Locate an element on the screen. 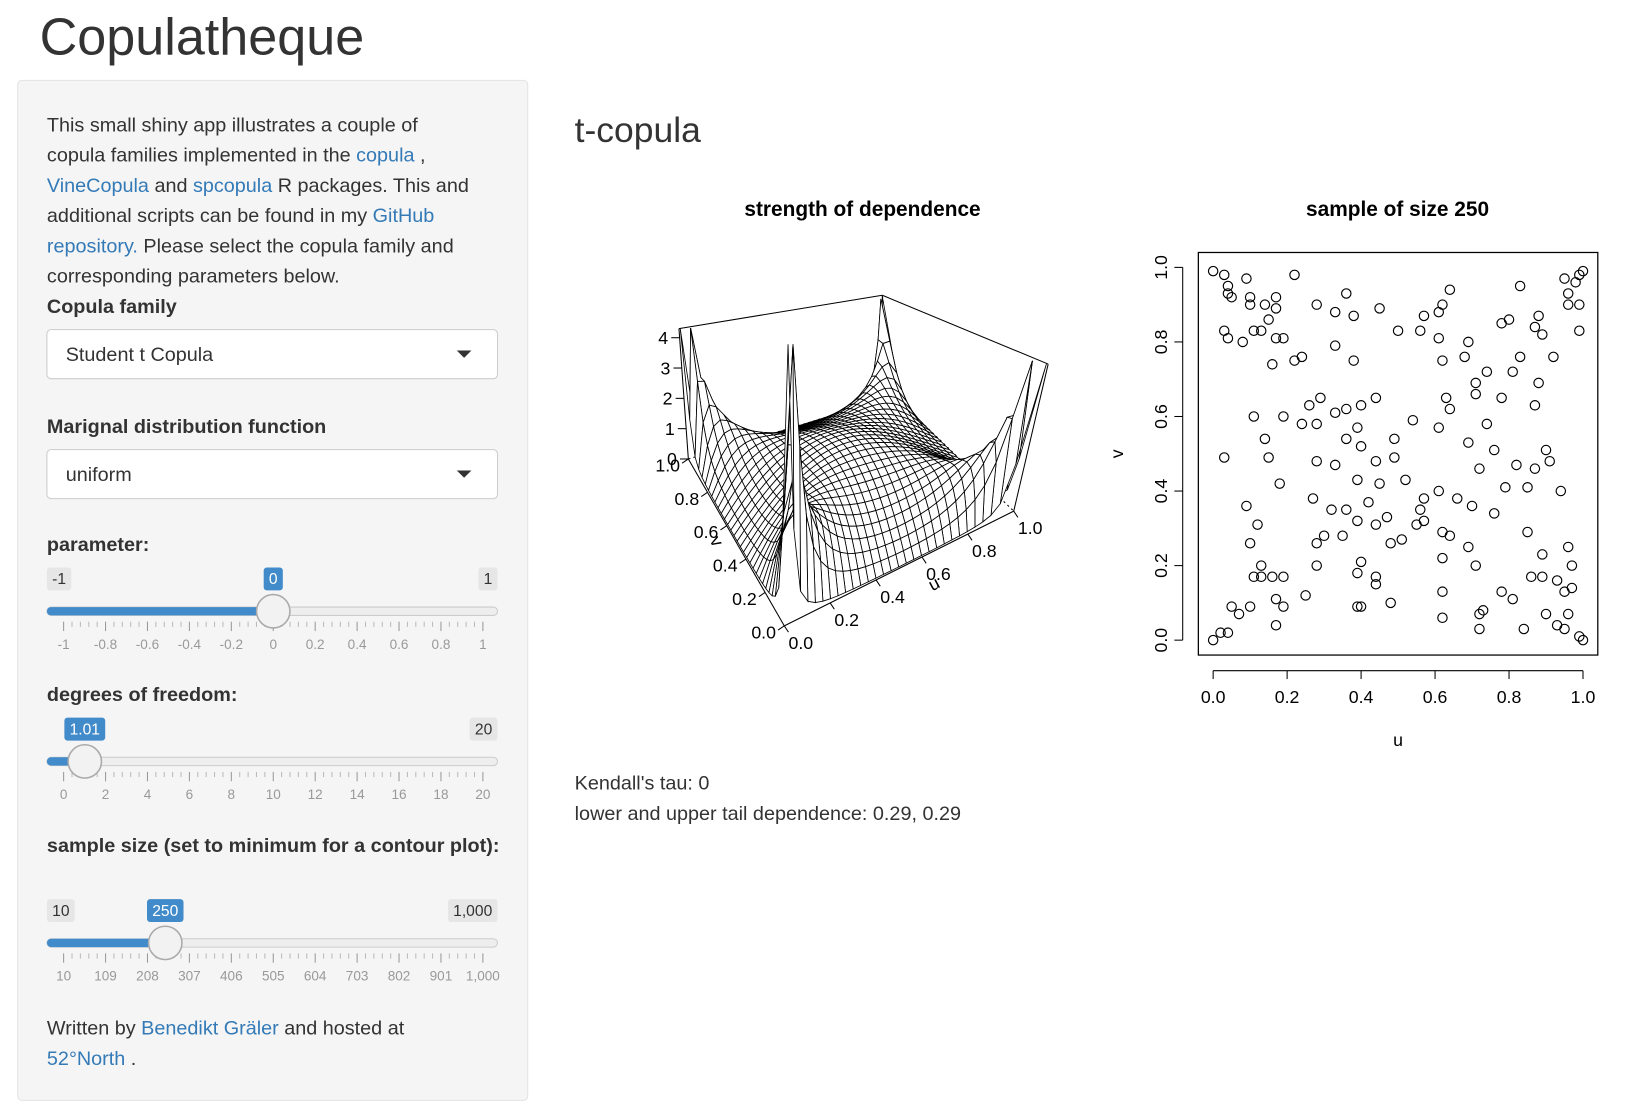 Image resolution: width=1627 pixels, height=1113 pixels. slider-tick-label: 4 is located at coordinates (148, 794).